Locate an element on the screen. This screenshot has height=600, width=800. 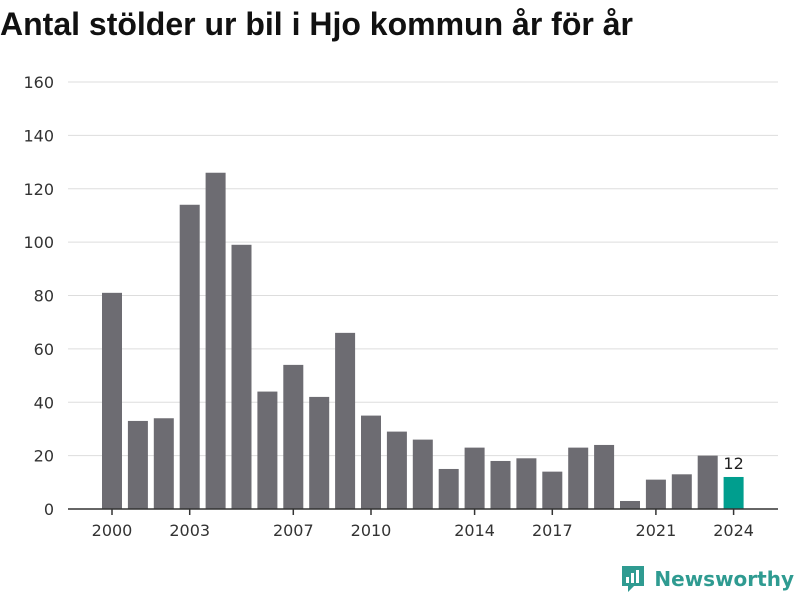
brand-name: Newsworthy is located at coordinates (724, 579).